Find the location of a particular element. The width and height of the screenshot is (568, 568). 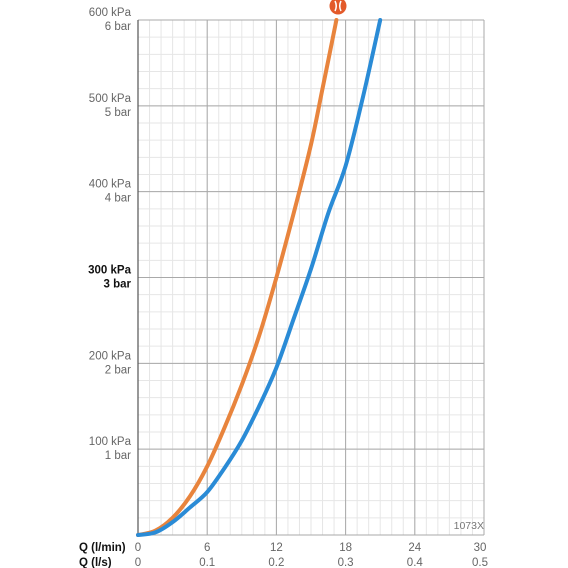

x-tick-label-ls: 0.5 is located at coordinates (480, 562).